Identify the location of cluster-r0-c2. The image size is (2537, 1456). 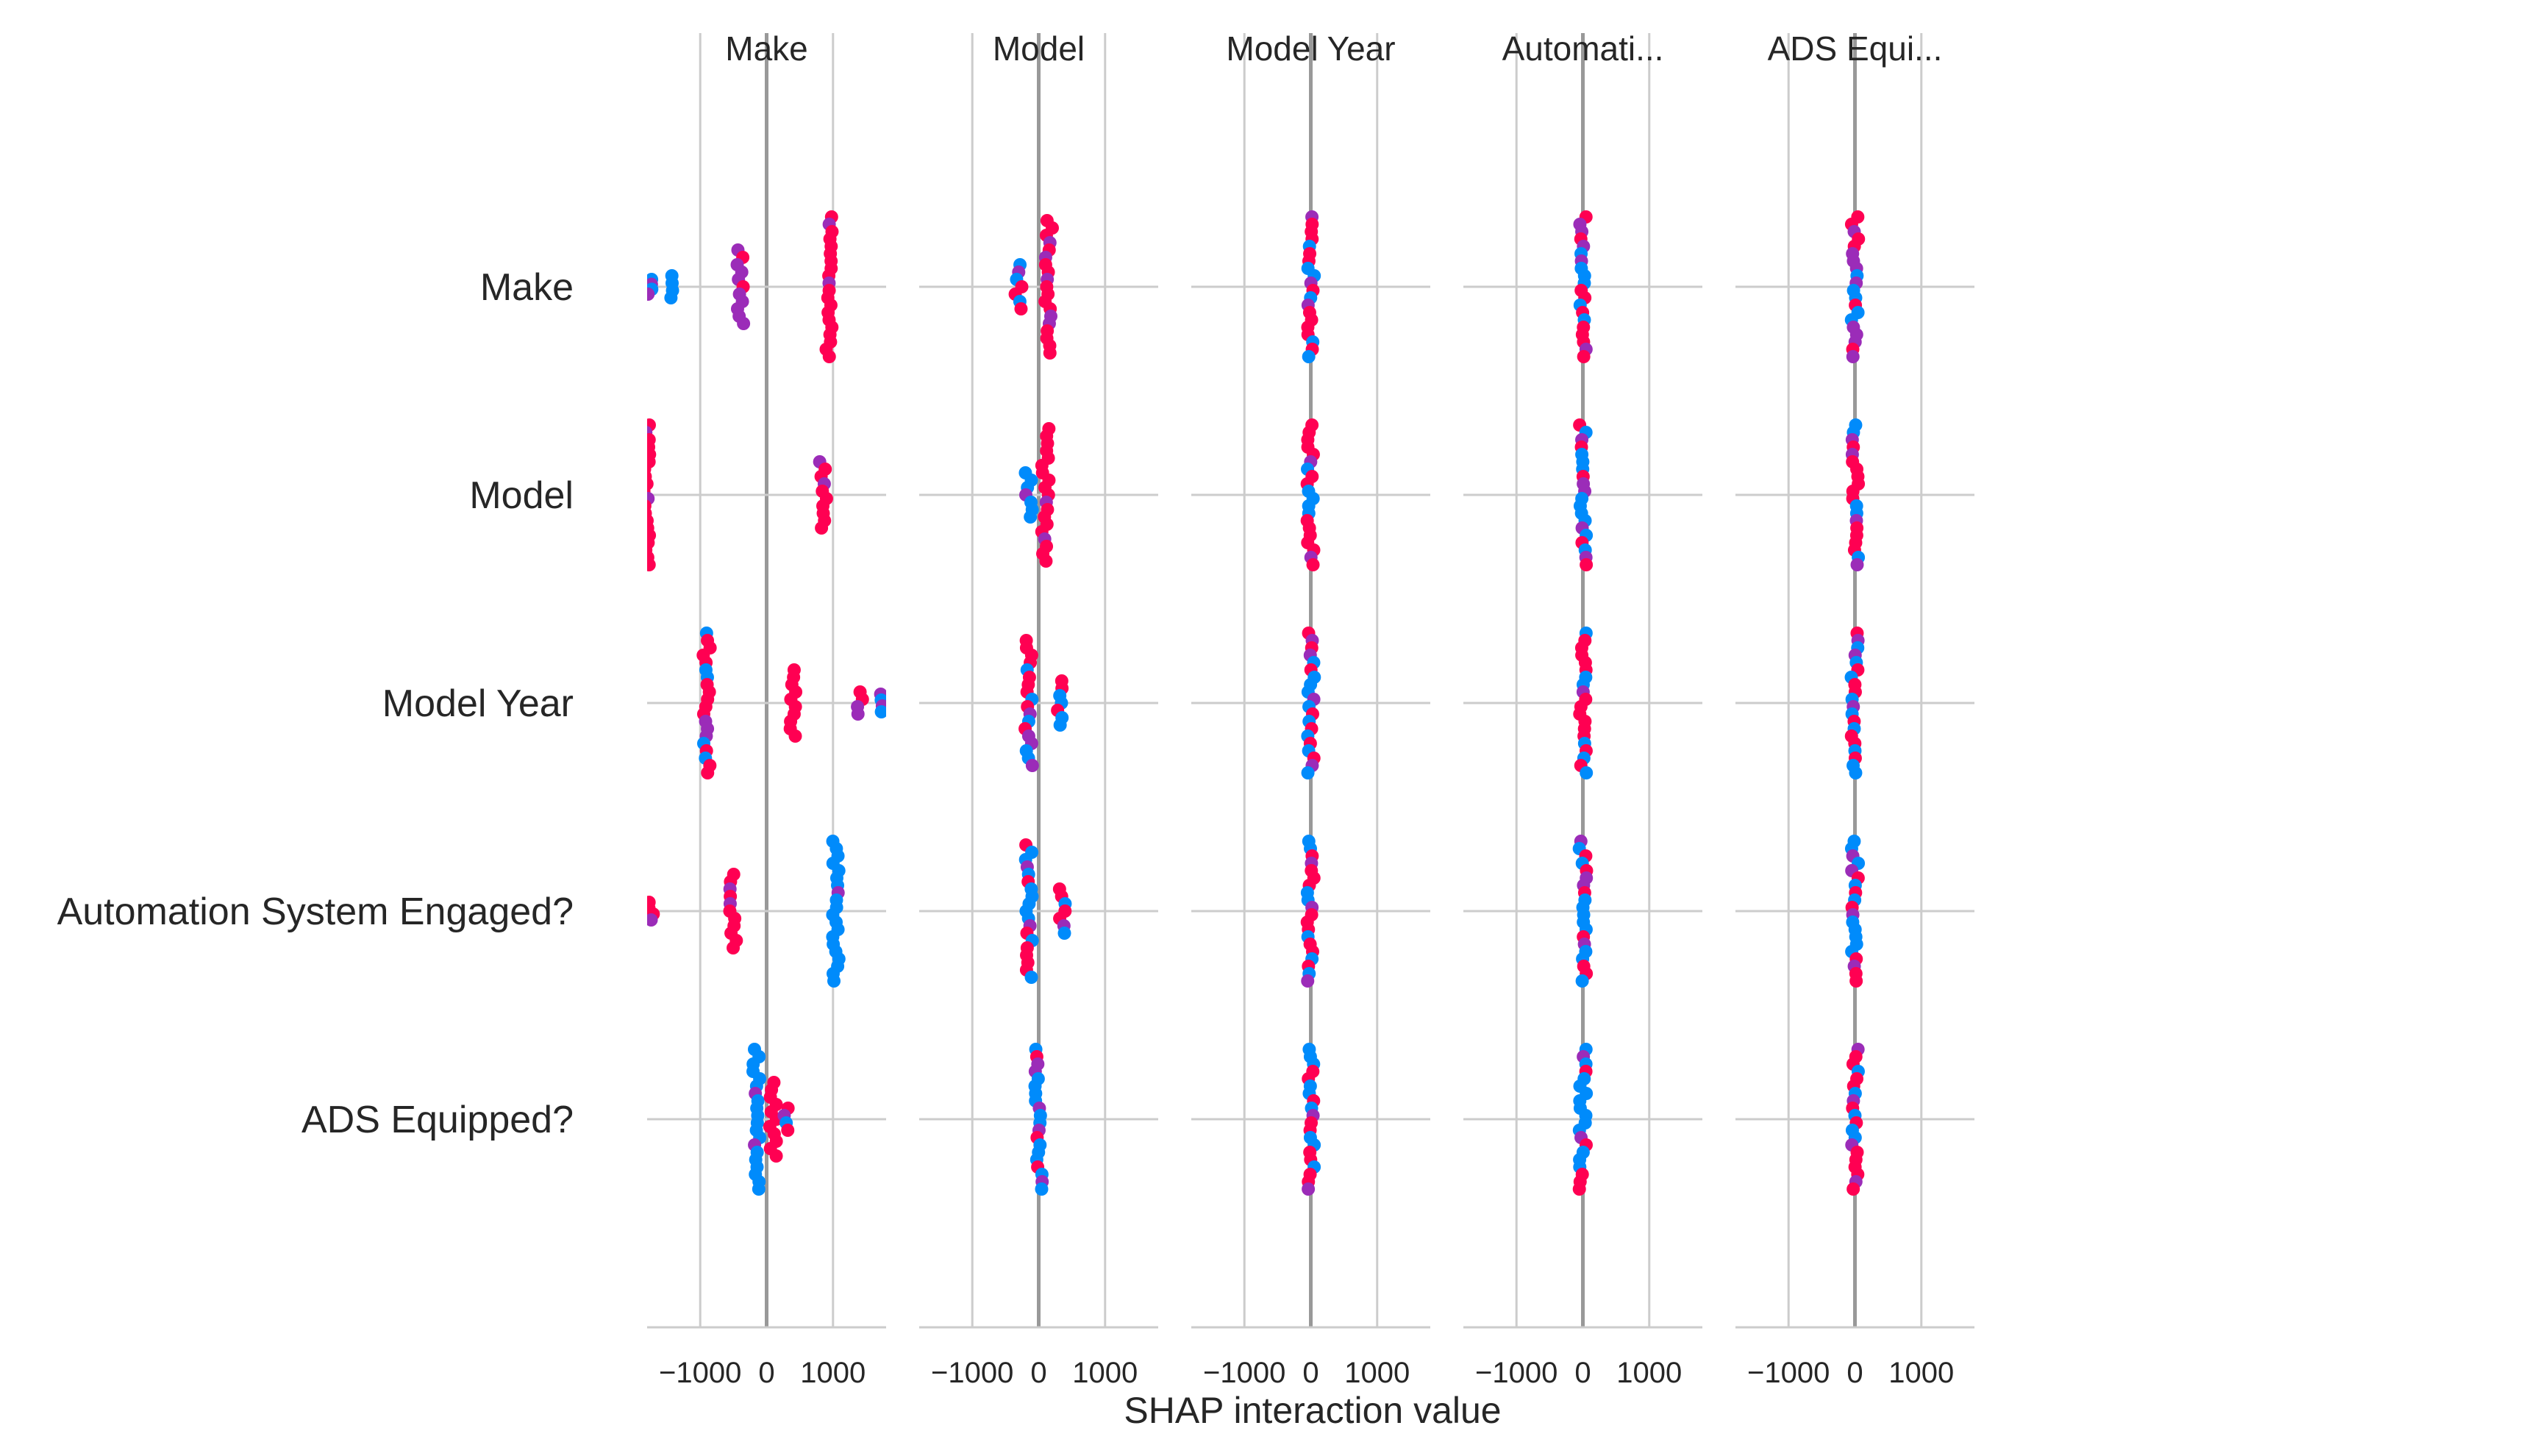
(1311, 286).